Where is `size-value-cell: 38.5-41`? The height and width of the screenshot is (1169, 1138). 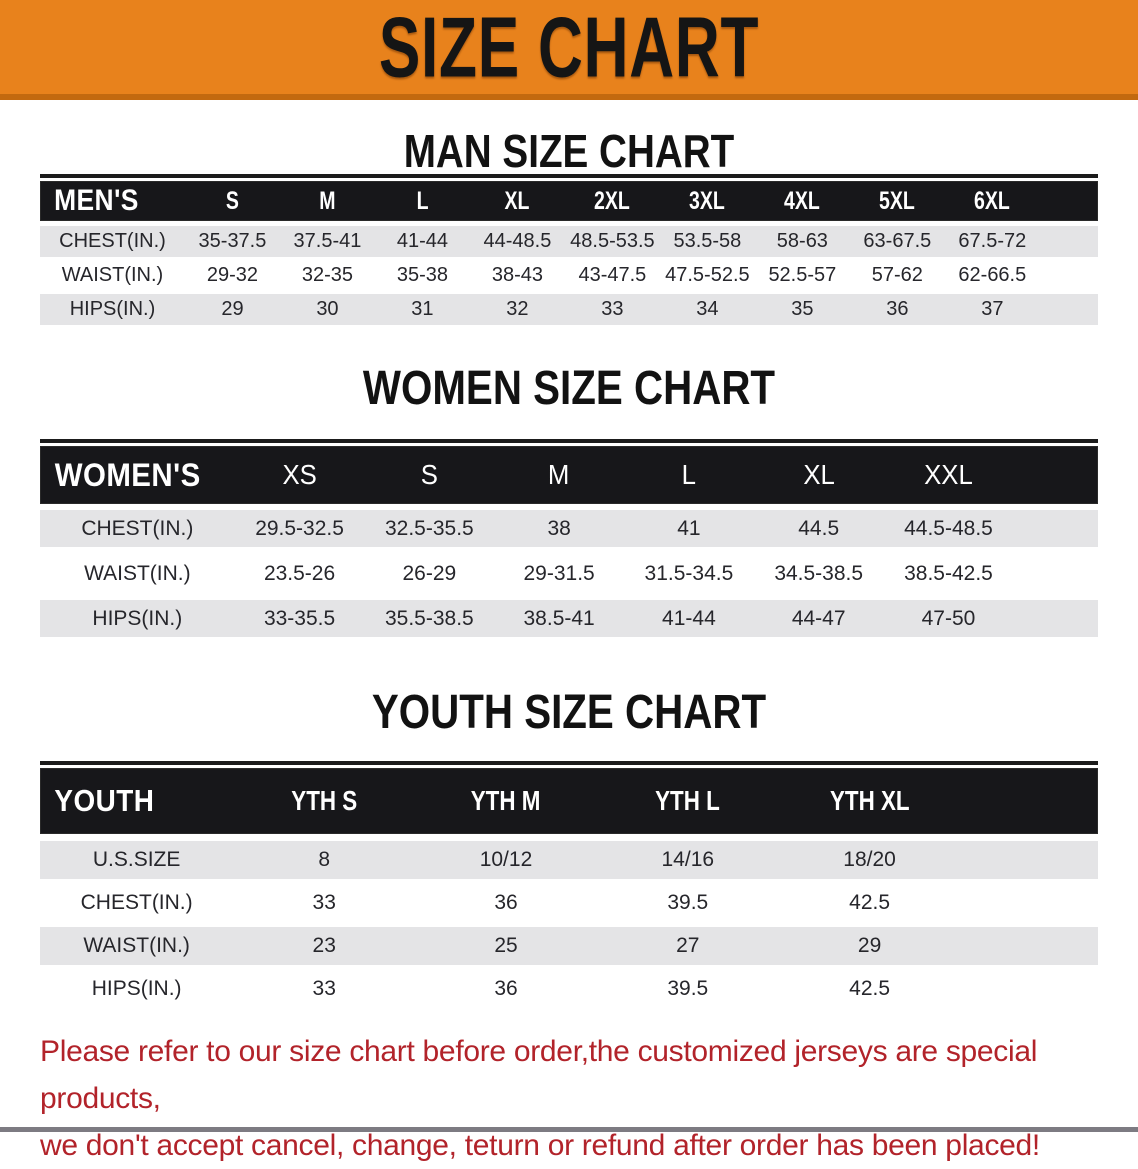
size-value-cell: 38.5-41 is located at coordinates (559, 618).